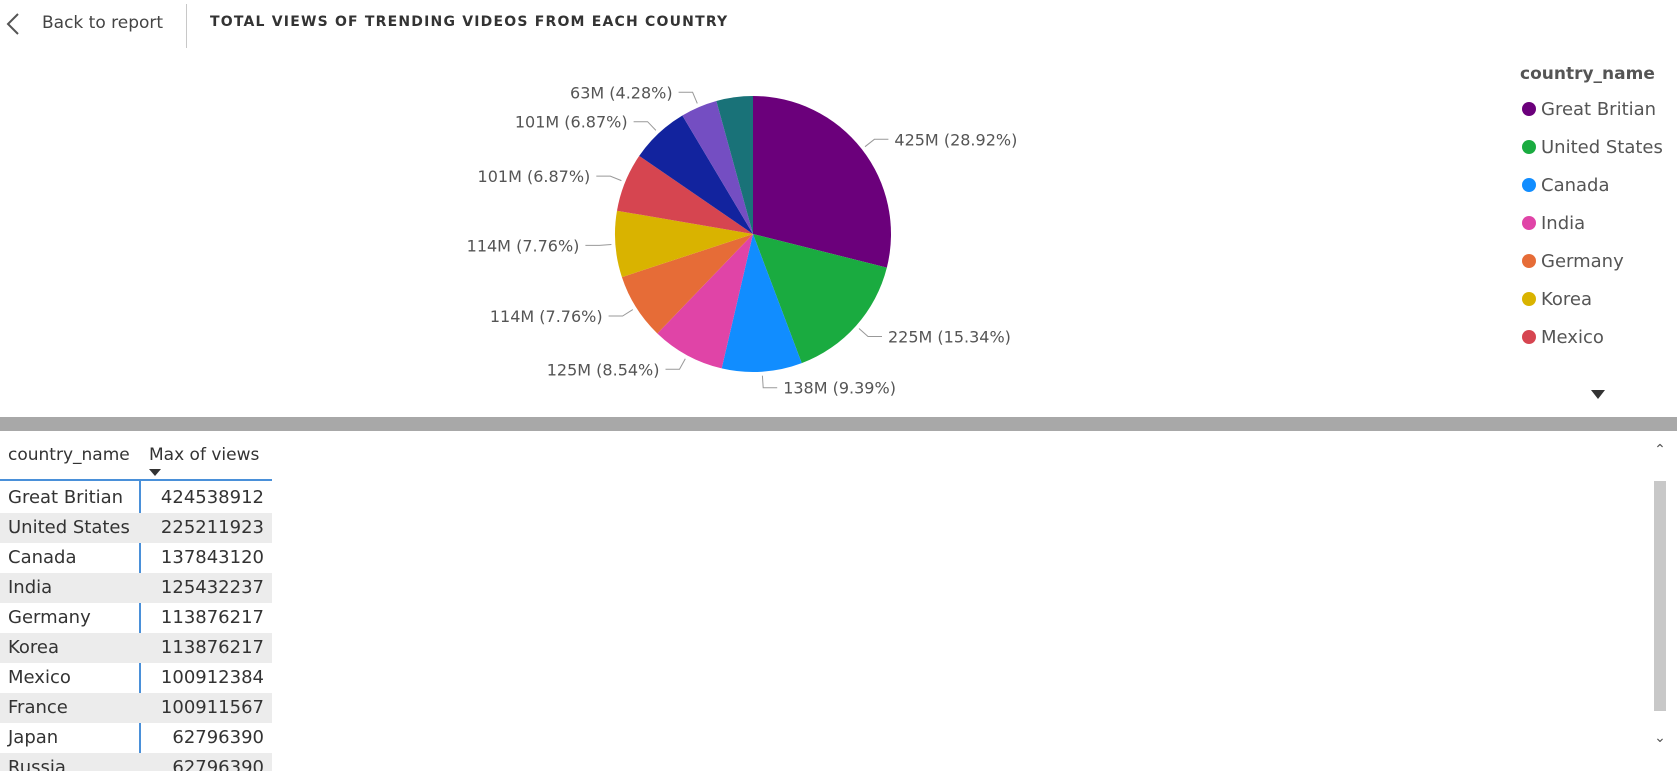 The image size is (1677, 771). Describe the element at coordinates (69, 527) in the screenshot. I see `cell-country-name: United States` at that location.